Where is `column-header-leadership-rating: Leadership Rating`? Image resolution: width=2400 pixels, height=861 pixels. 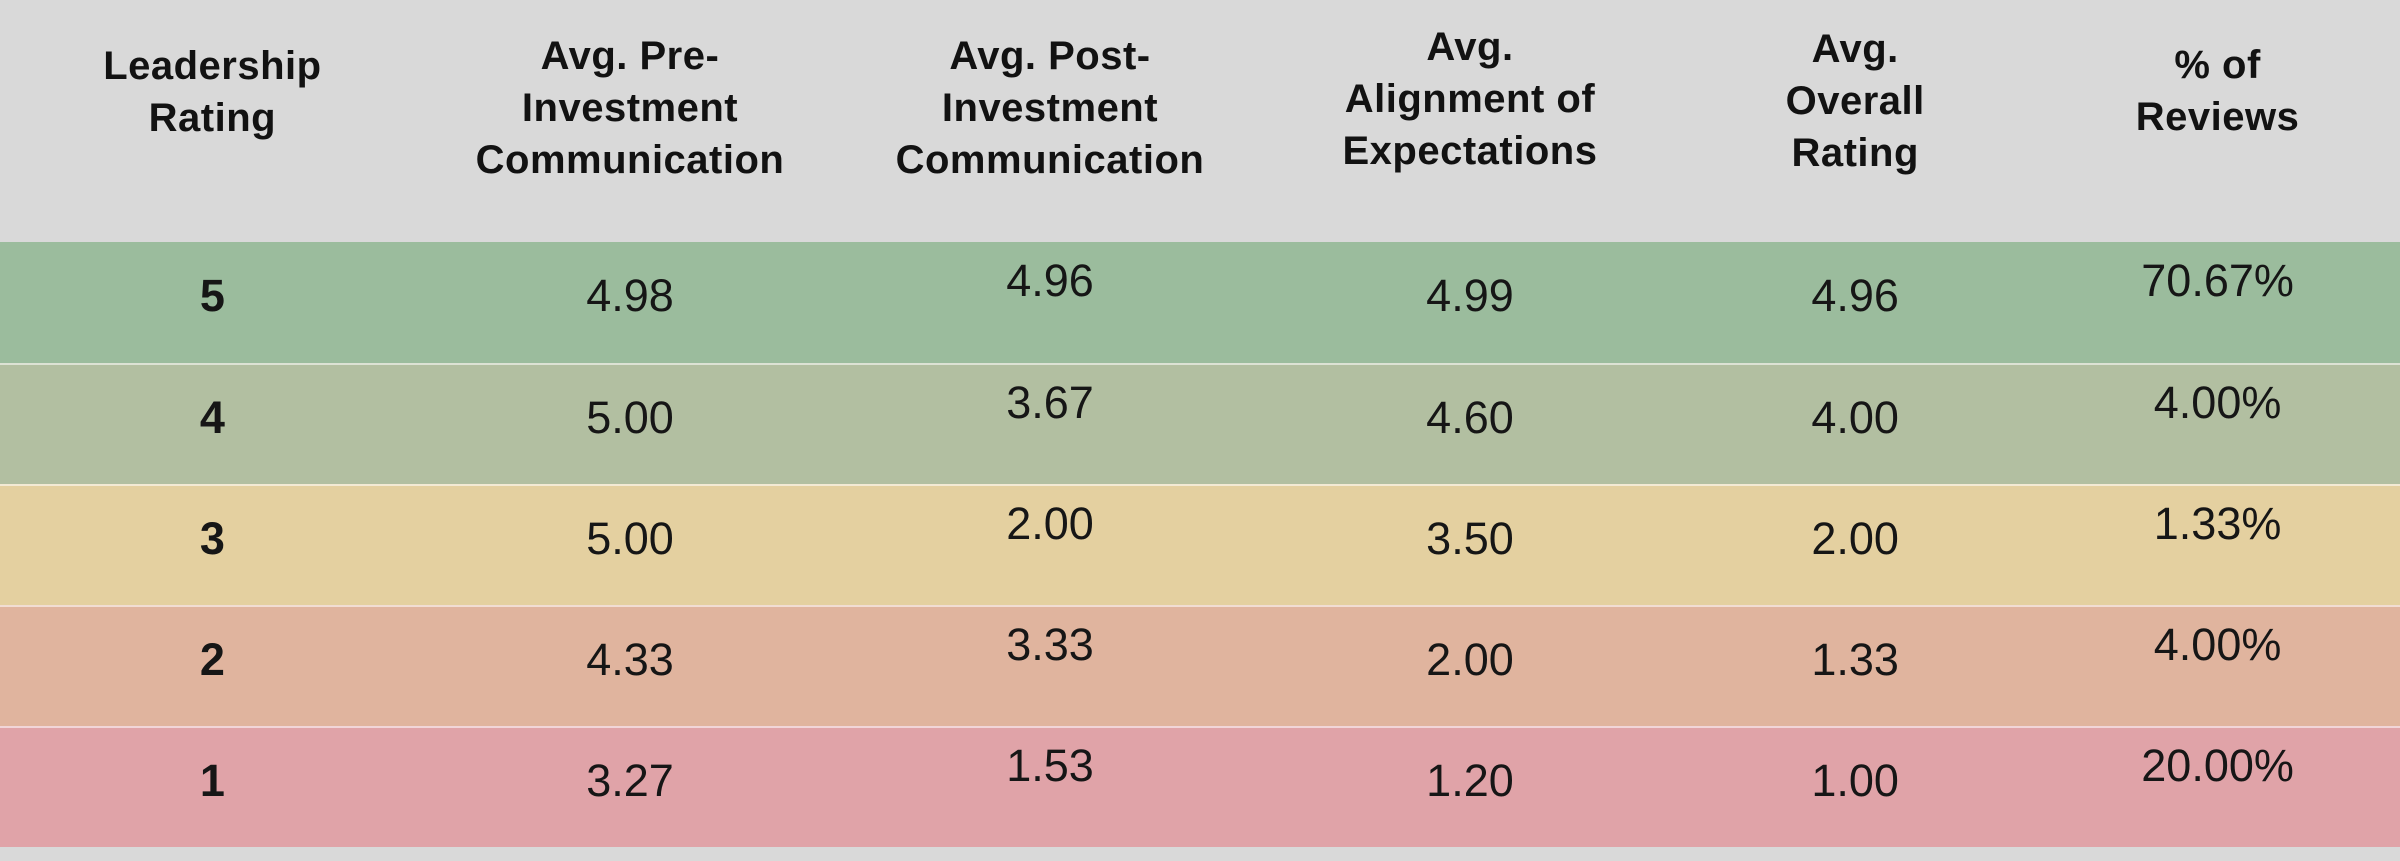
column-header-leadership-rating: Leadership Rating is located at coordinates (212, 121).